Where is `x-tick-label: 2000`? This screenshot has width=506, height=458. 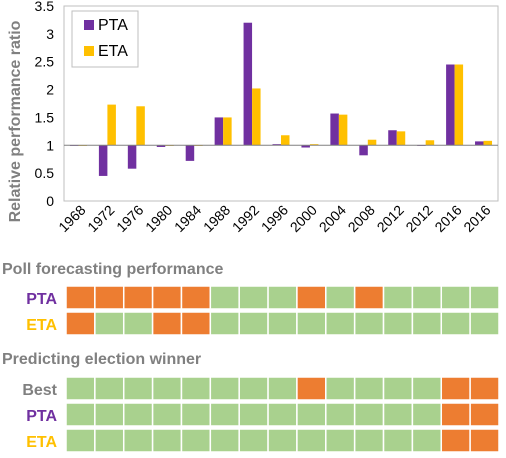 x-tick-label: 2000 is located at coordinates (303, 218).